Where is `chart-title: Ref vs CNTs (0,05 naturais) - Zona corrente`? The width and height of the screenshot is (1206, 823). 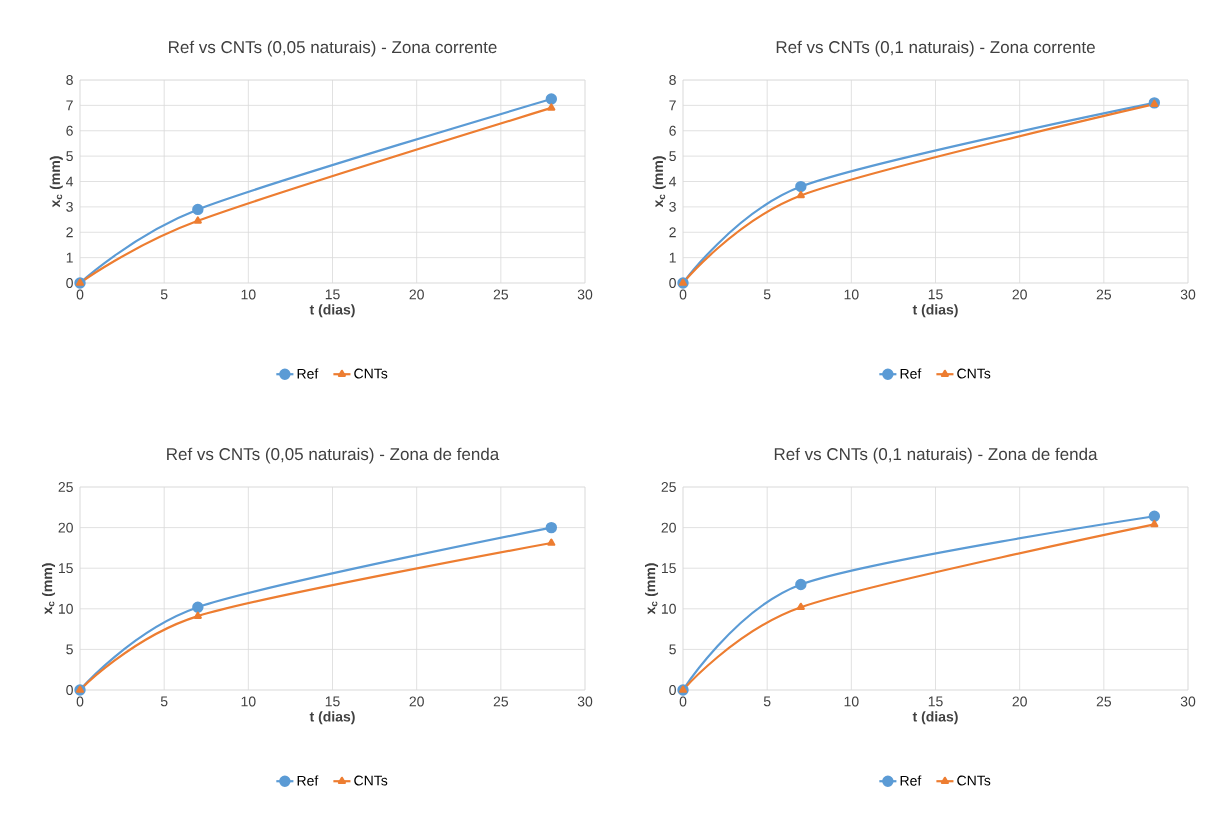 chart-title: Ref vs CNTs (0,05 naturais) - Zona corrente is located at coordinates (333, 48).